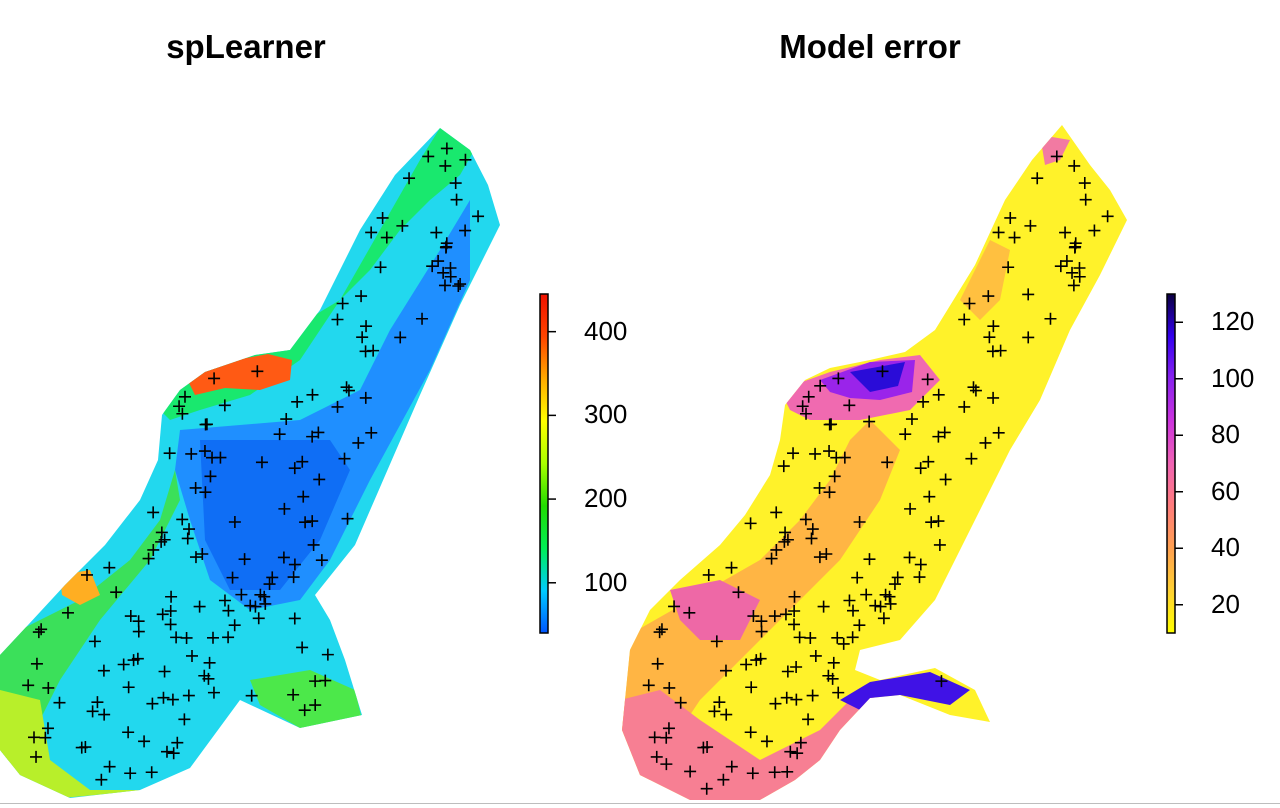 The width and height of the screenshot is (1280, 808). What do you see at coordinates (75, 744) in the screenshot?
I see `map-zone-south-yellow` at bounding box center [75, 744].